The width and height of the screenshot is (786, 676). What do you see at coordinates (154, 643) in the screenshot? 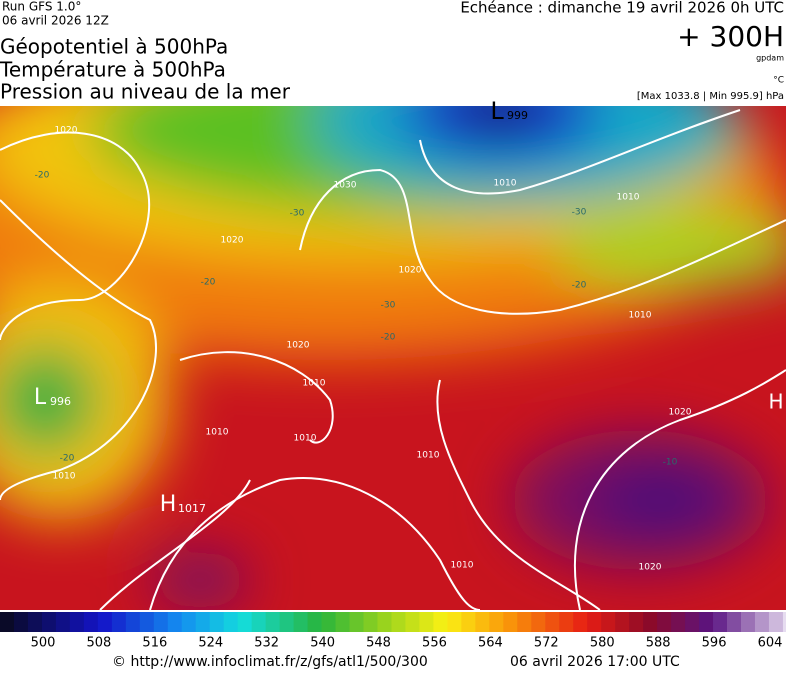
I see `scale-label: 516` at bounding box center [154, 643].